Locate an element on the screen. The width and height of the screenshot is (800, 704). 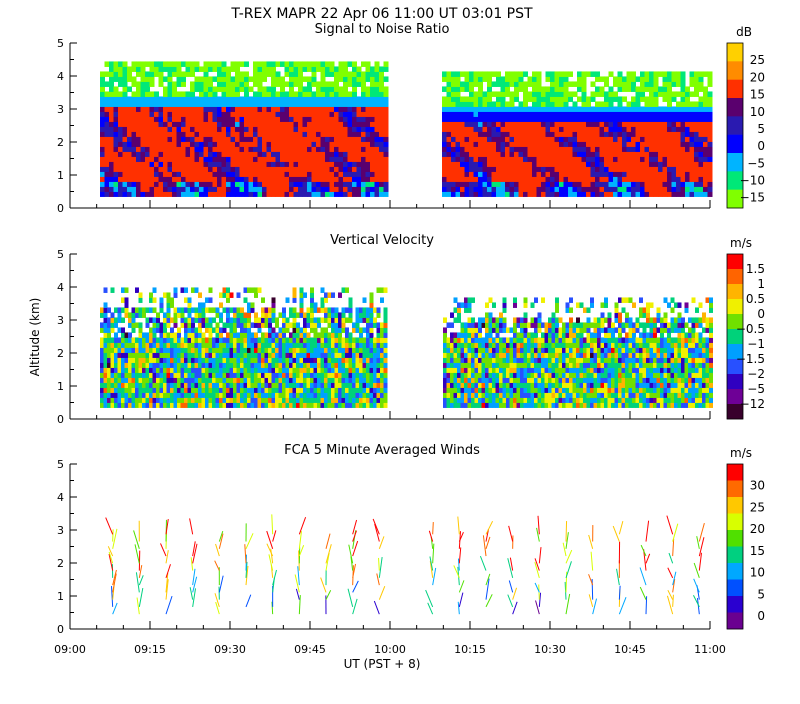
wind-barbs is located at coordinates (405, 564).